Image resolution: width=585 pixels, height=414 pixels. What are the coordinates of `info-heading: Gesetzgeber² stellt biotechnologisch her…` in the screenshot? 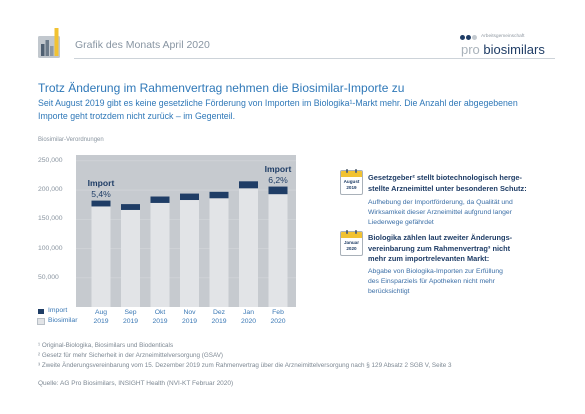 It's located at (447, 183).